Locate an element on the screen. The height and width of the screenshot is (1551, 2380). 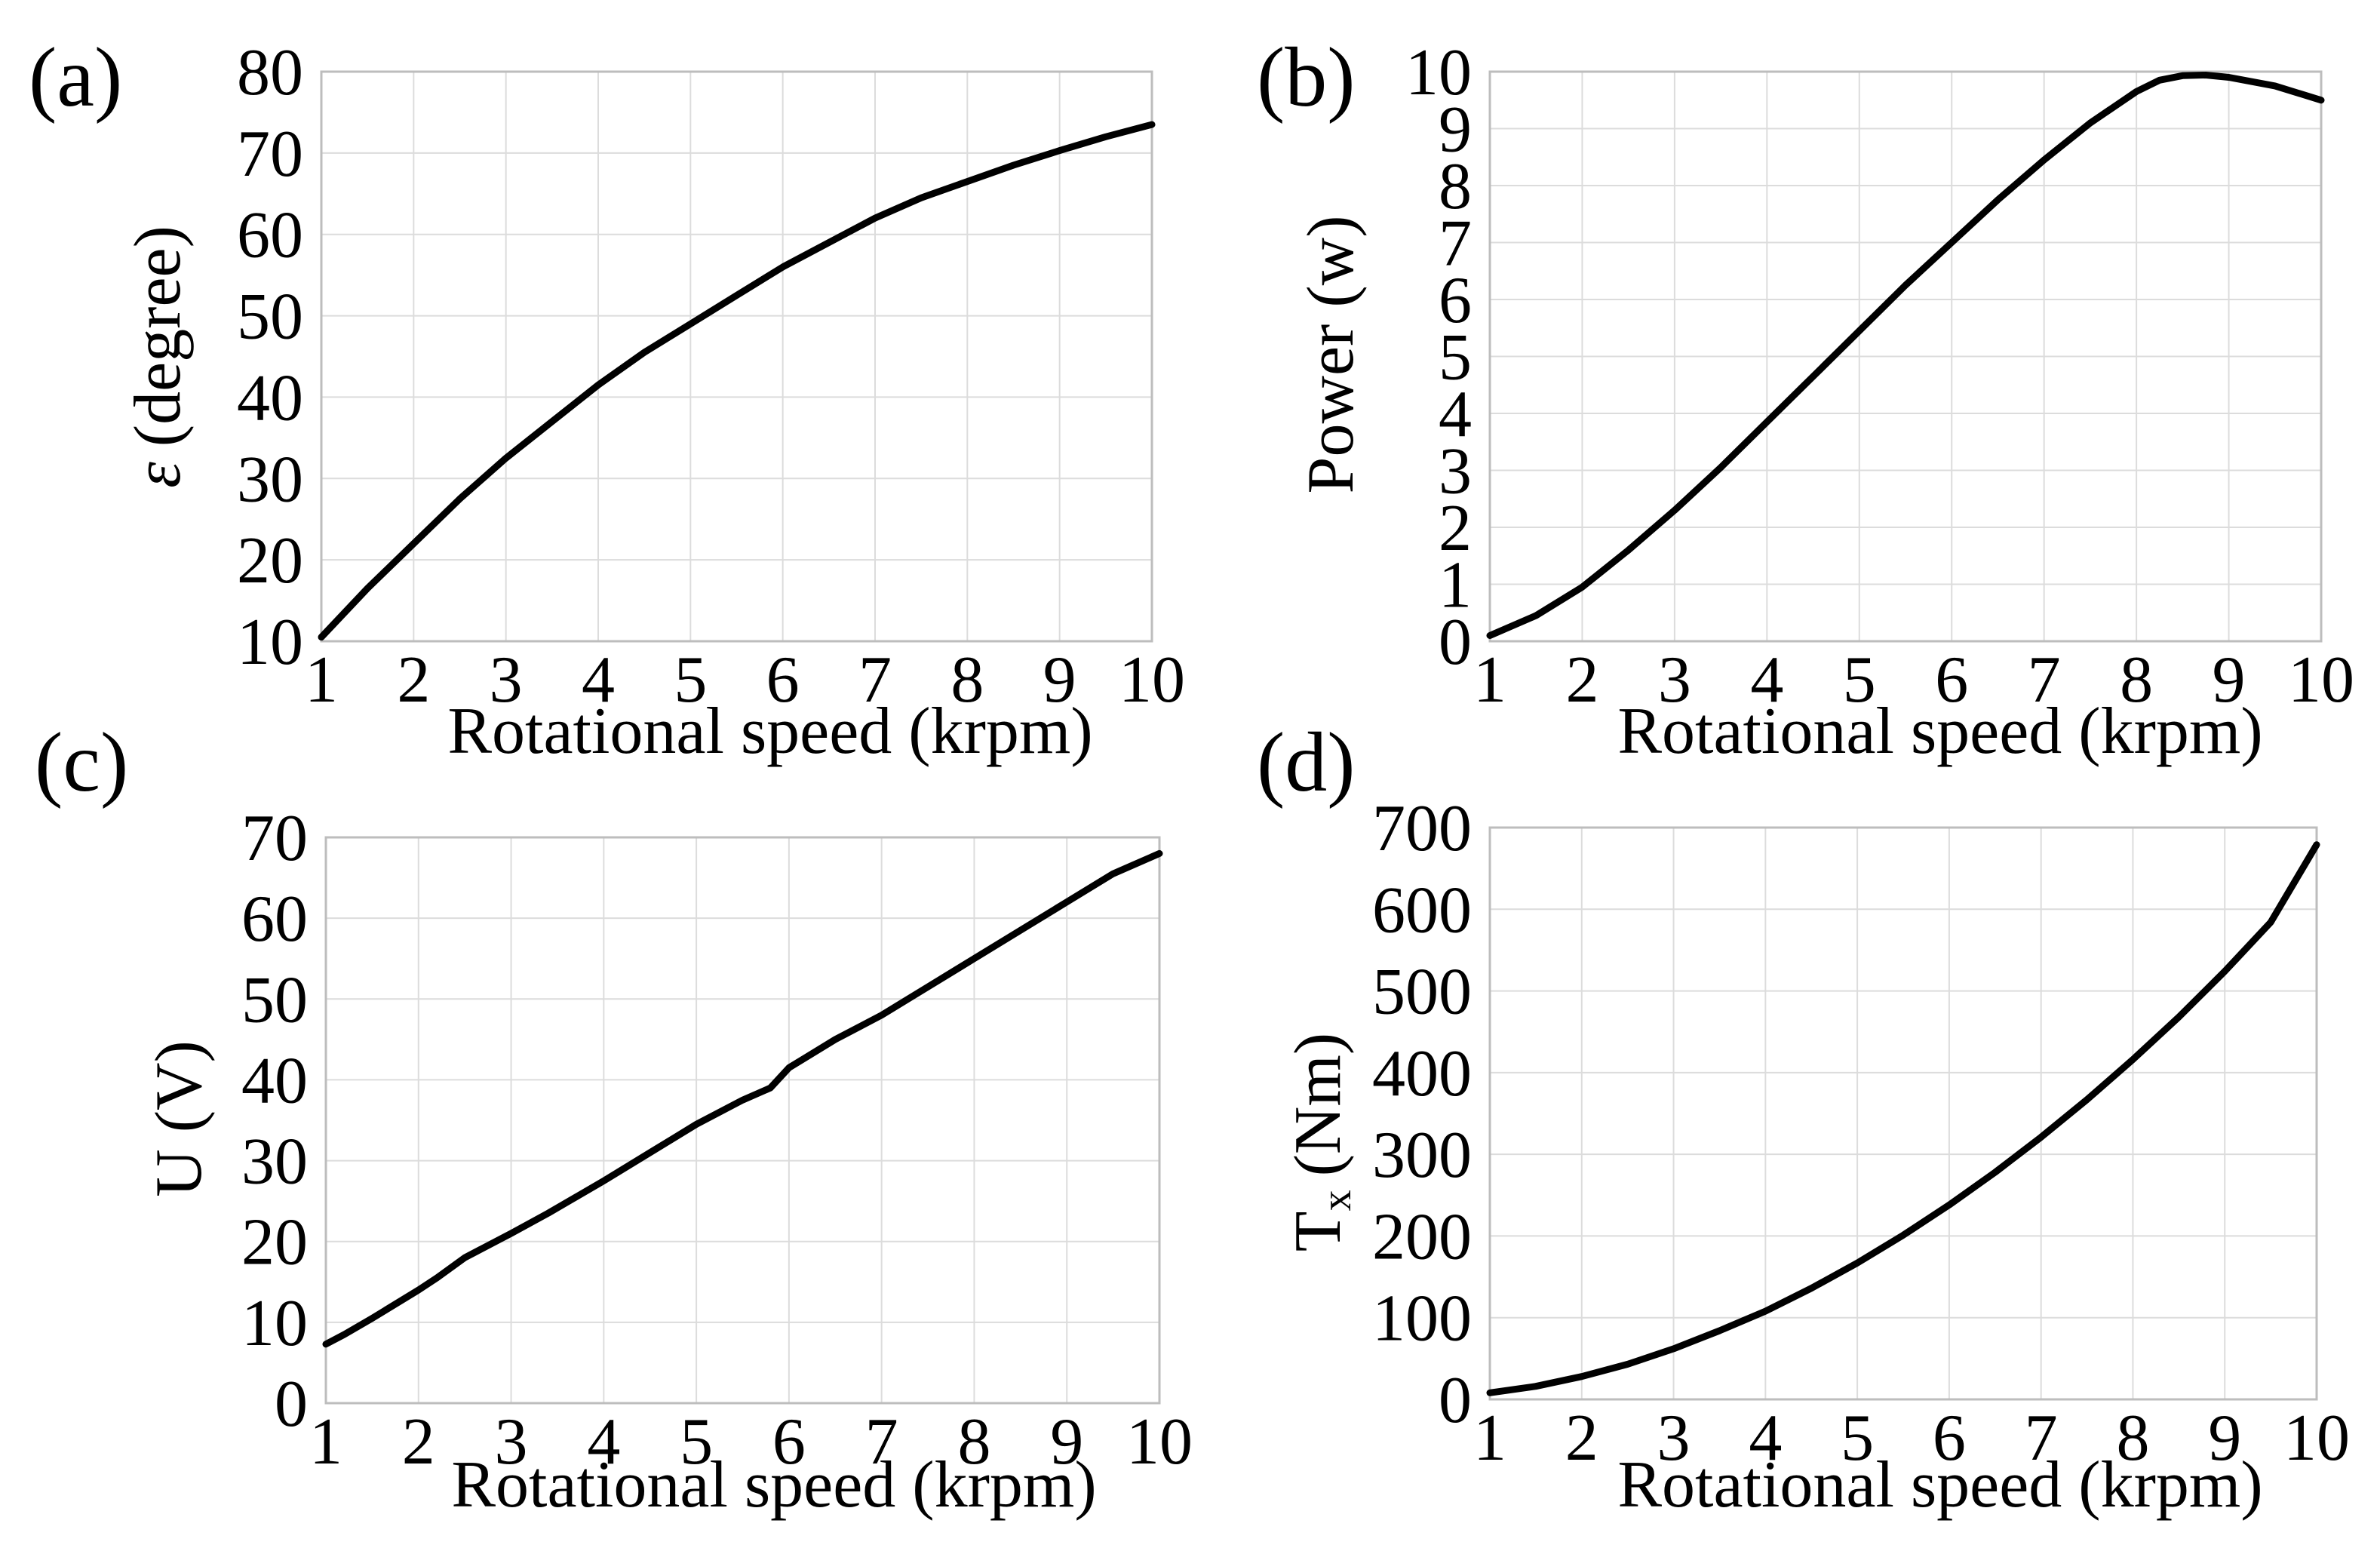
pa-x-tick-label: 3 is located at coordinates (506, 680).